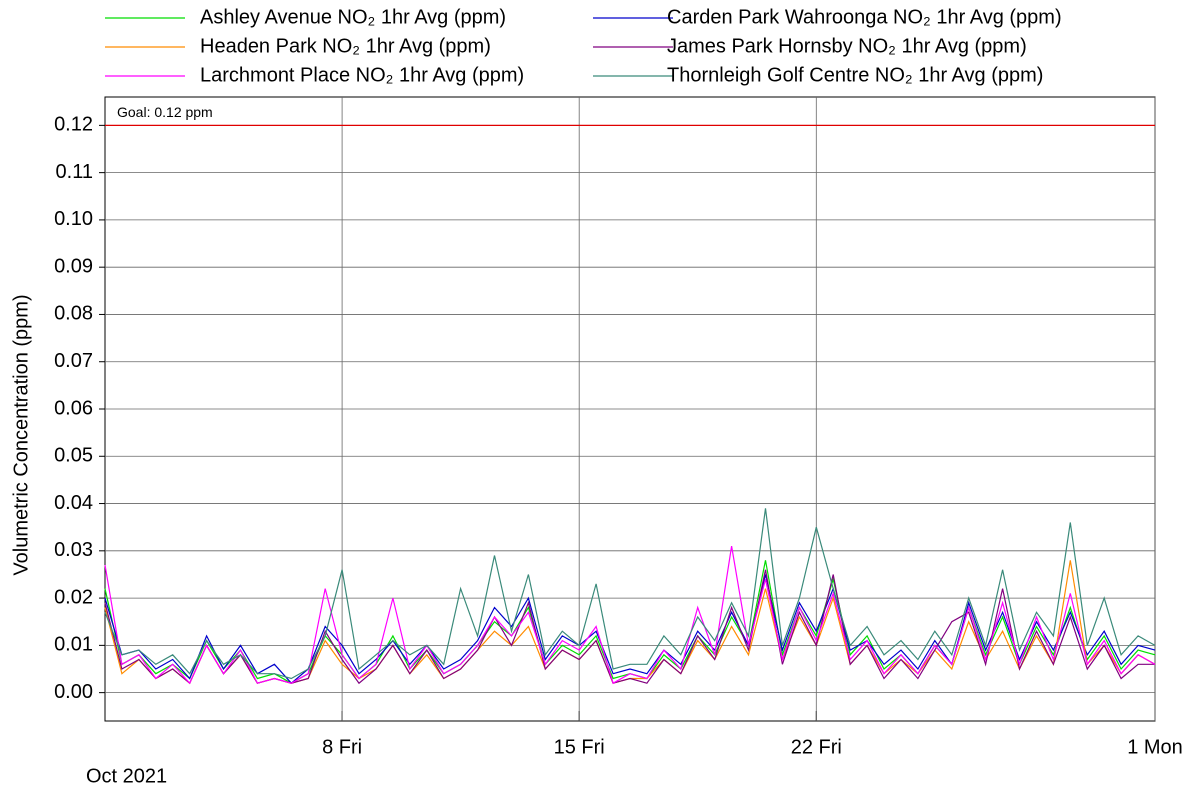  What do you see at coordinates (73, 314) in the screenshot?
I see `y-tick-label: 0.08` at bounding box center [73, 314].